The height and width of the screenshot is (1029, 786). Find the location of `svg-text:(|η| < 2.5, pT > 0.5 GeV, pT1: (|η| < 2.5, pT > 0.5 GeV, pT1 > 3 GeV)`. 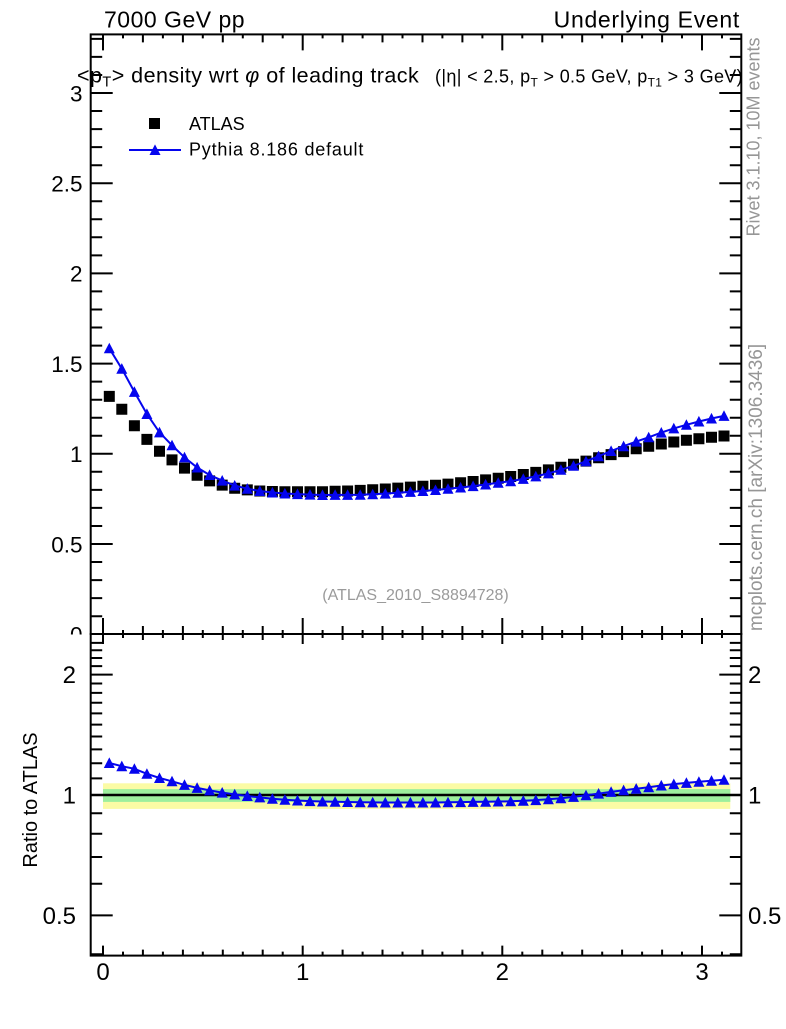

svg-text:(|η| < 2.5, pT > 0.5 GeV, pT1: (|η| < 2.5, pT > 0.5 GeV, pT1 > 3 GeV) is located at coordinates (589, 78).